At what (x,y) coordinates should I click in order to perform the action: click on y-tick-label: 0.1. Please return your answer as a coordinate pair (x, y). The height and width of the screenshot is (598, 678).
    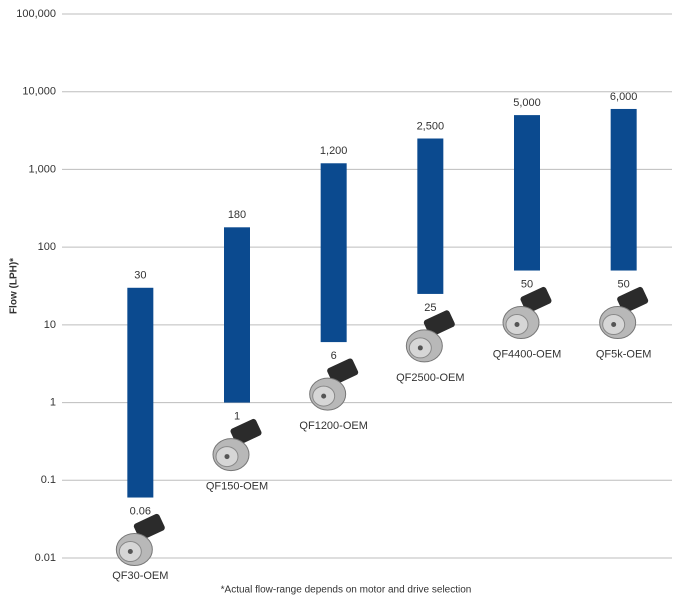
    Looking at the image, I should click on (48, 480).